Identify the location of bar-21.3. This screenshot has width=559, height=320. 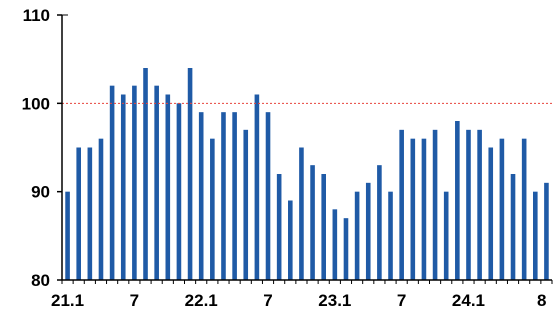
(90, 213).